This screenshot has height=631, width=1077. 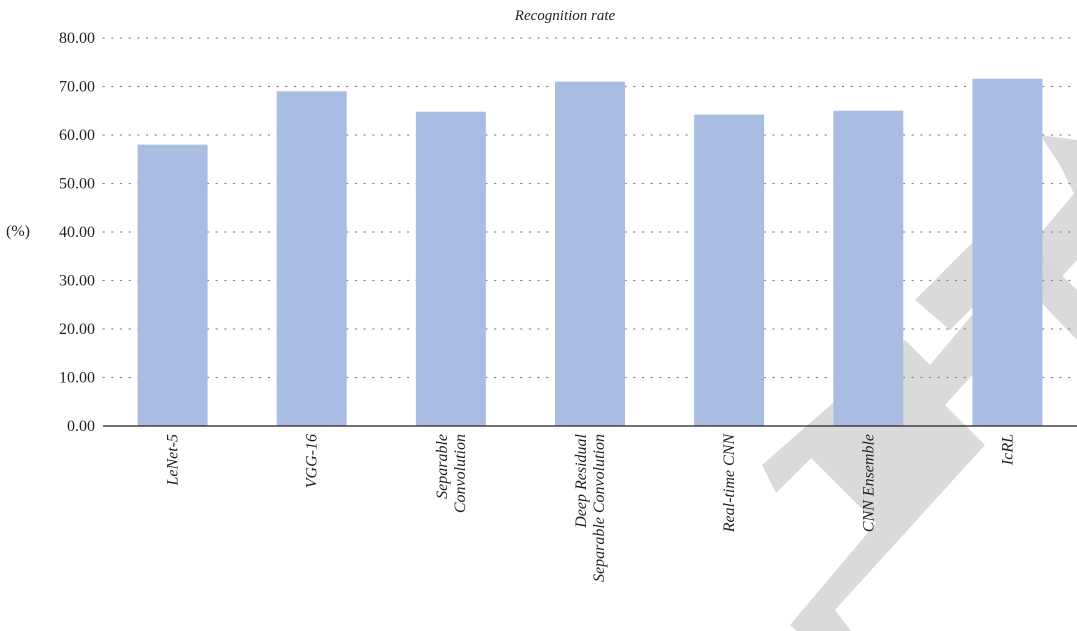 I want to click on chart-title: Recognition rate, so click(x=565, y=16).